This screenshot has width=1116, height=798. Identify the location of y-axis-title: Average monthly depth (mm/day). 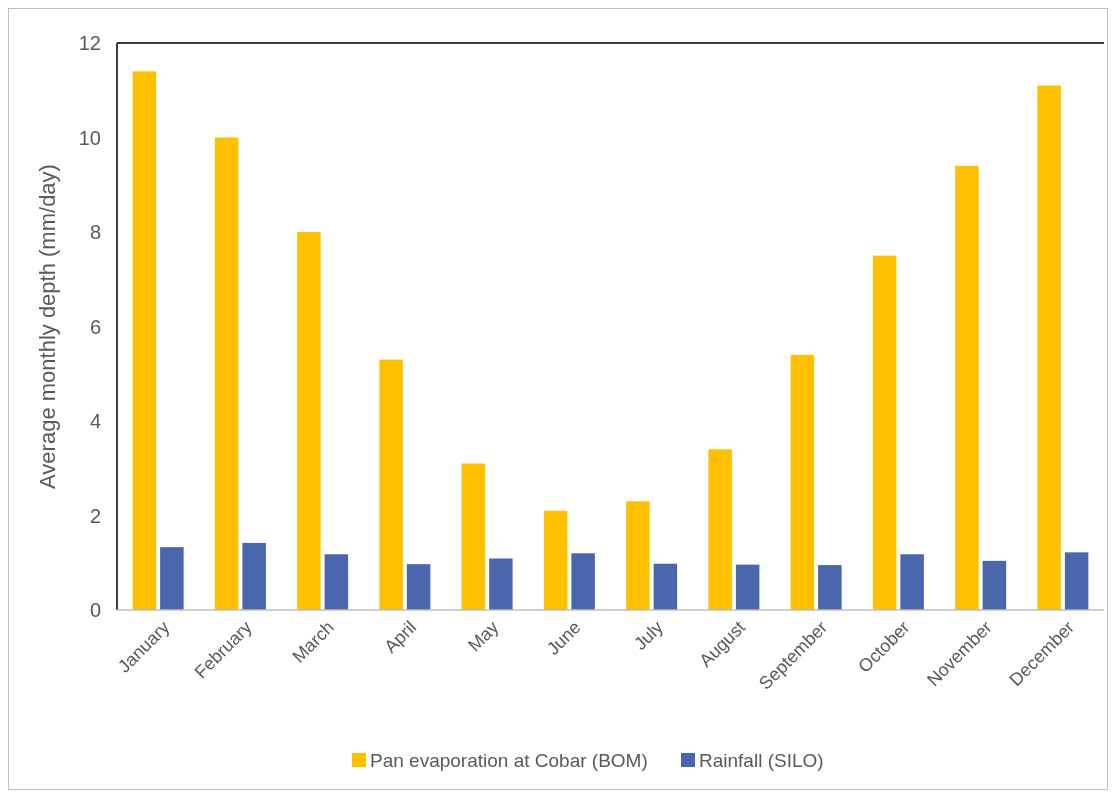
(47, 326).